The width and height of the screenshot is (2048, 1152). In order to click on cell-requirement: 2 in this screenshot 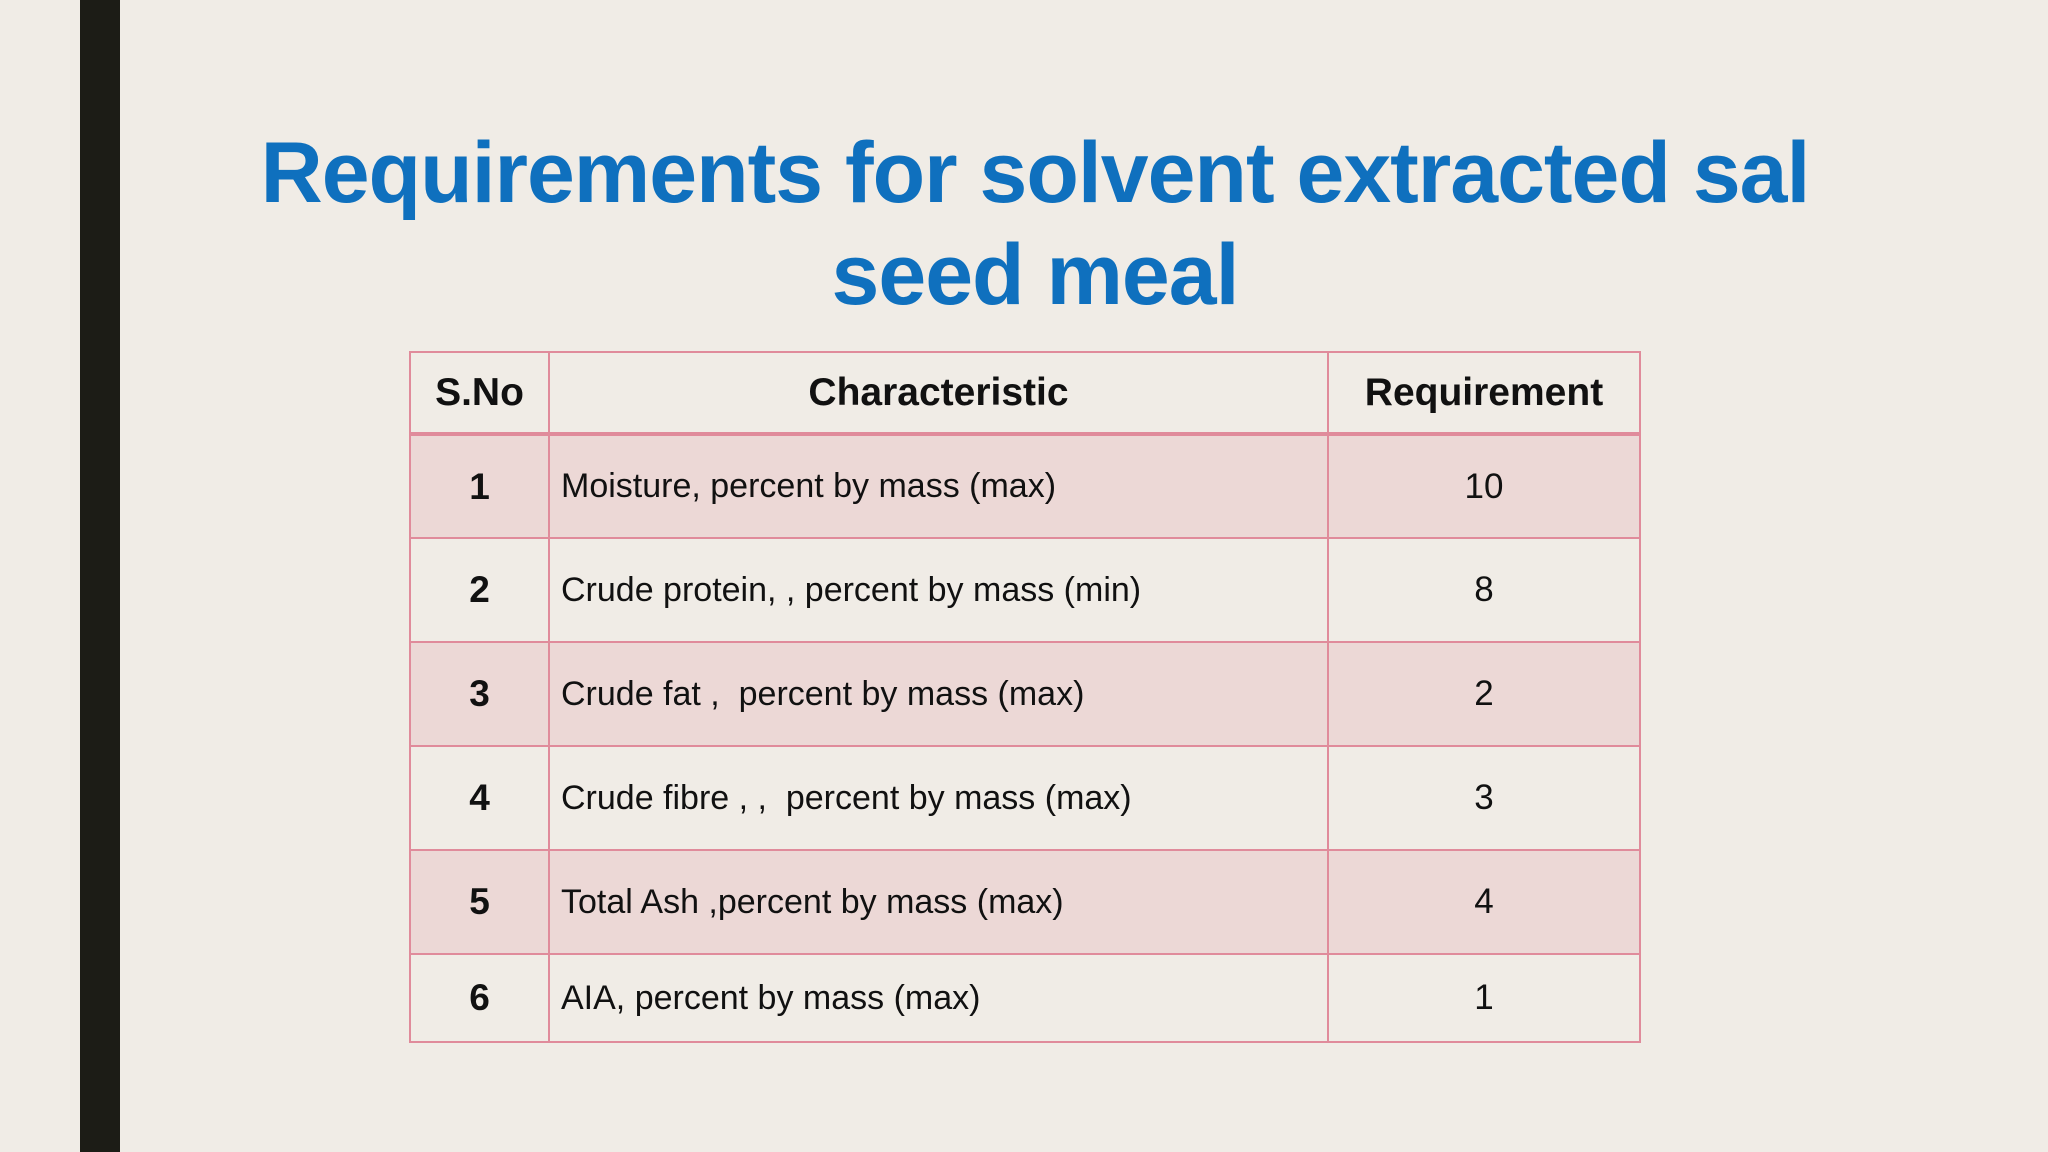, I will do `click(1484, 694)`.